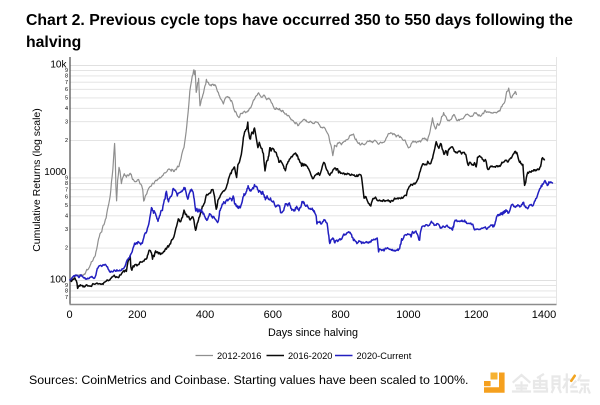 Image resolution: width=600 pixels, height=405 pixels. I want to click on svg-text: 200, so click(137, 315).